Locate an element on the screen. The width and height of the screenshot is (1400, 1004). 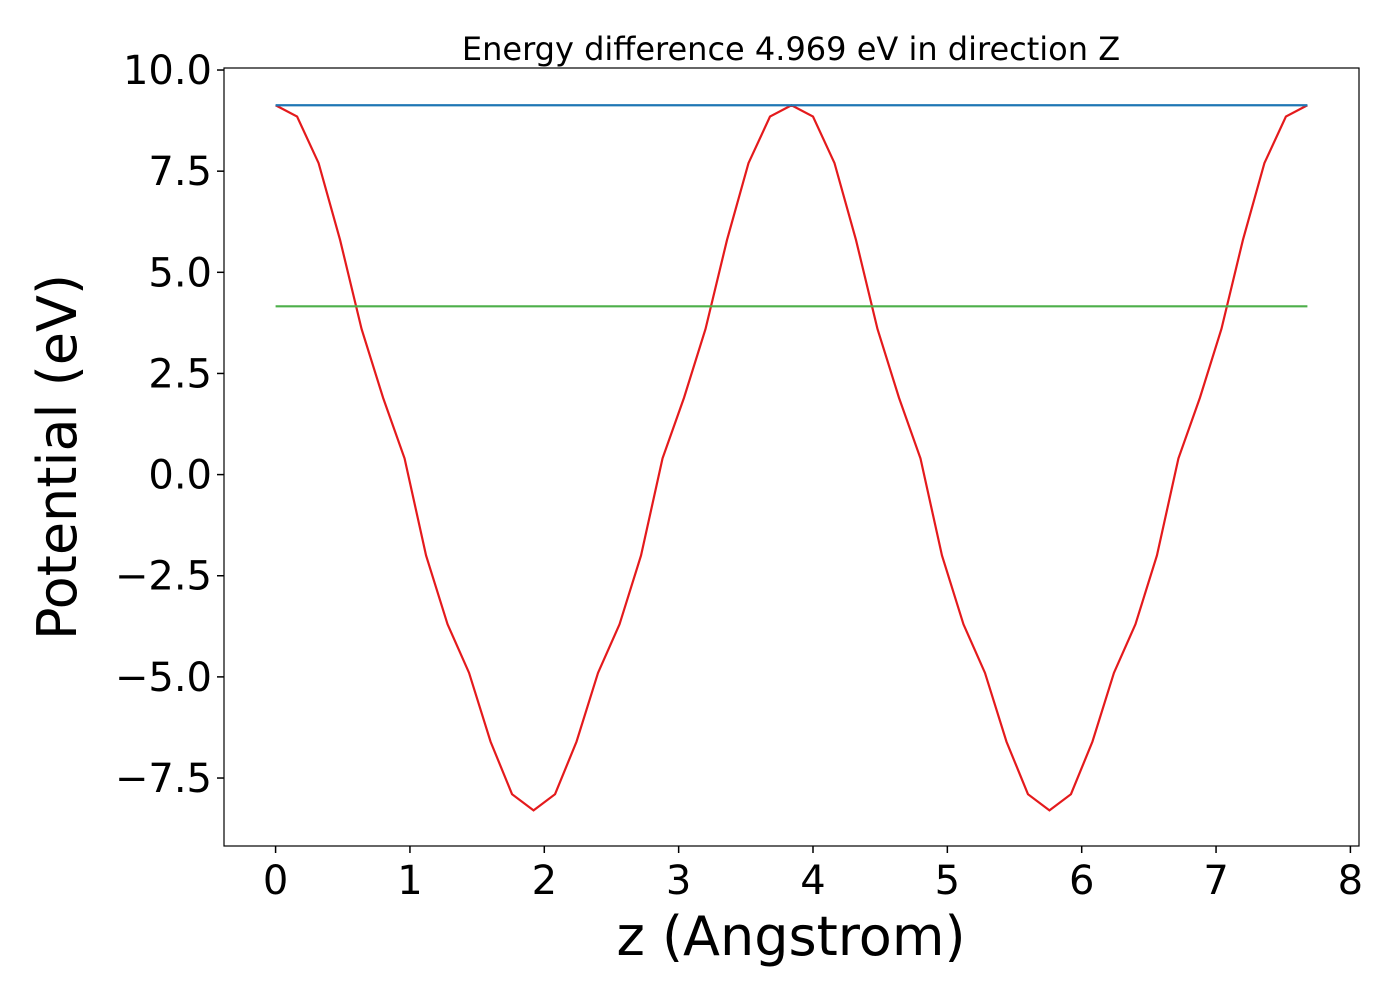
y-tick-label: 2.5 is located at coordinates (180, 374).